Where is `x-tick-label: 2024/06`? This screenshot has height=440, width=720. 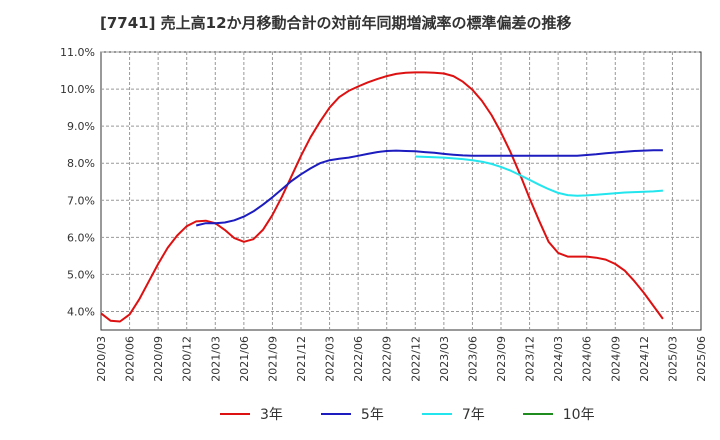
x-tick-label: 2024/06 is located at coordinates (587, 359).